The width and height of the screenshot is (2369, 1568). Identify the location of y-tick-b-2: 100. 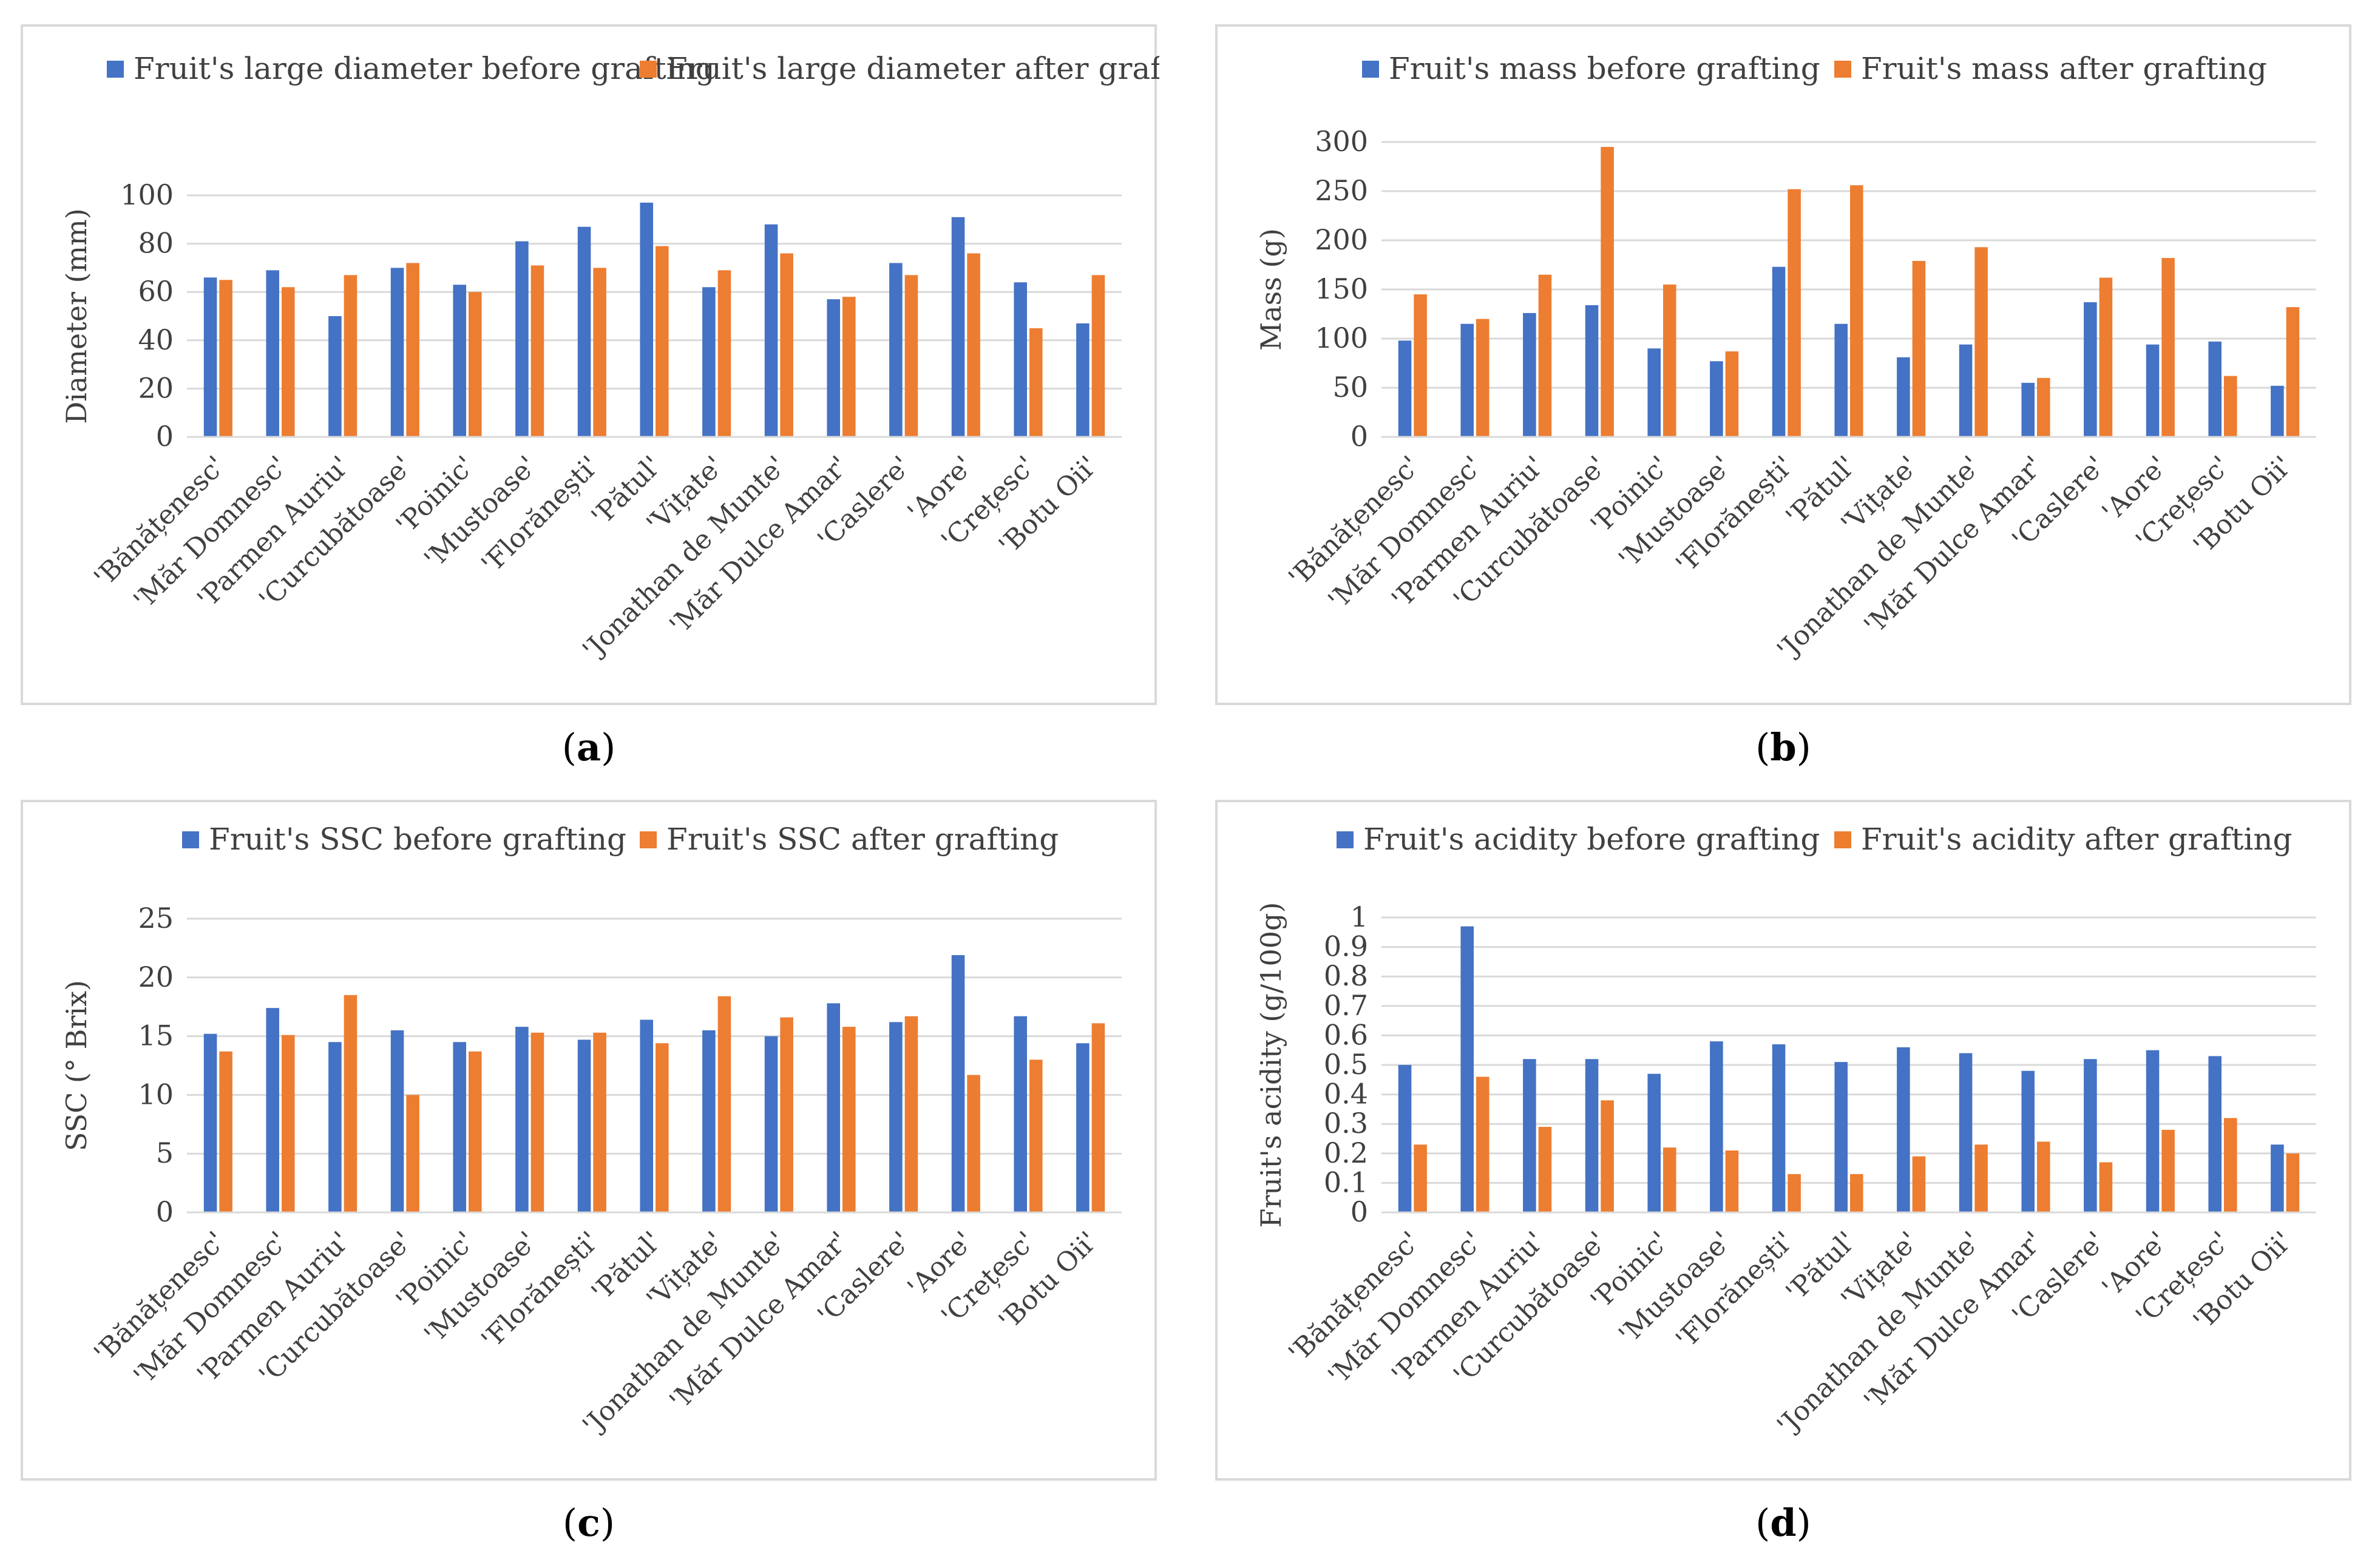
(1341, 338).